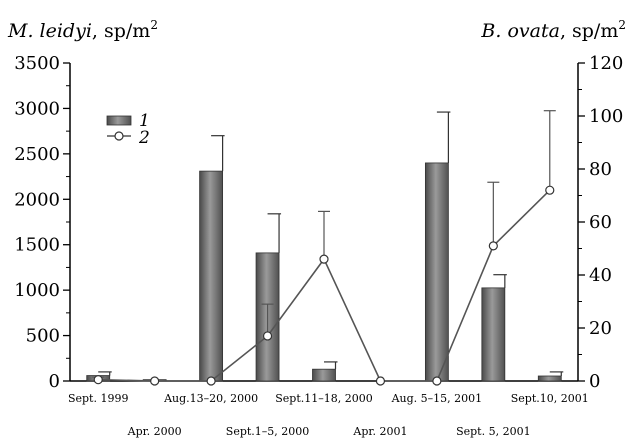  I want to click on left-tick-label: 2000, so click(37, 199).